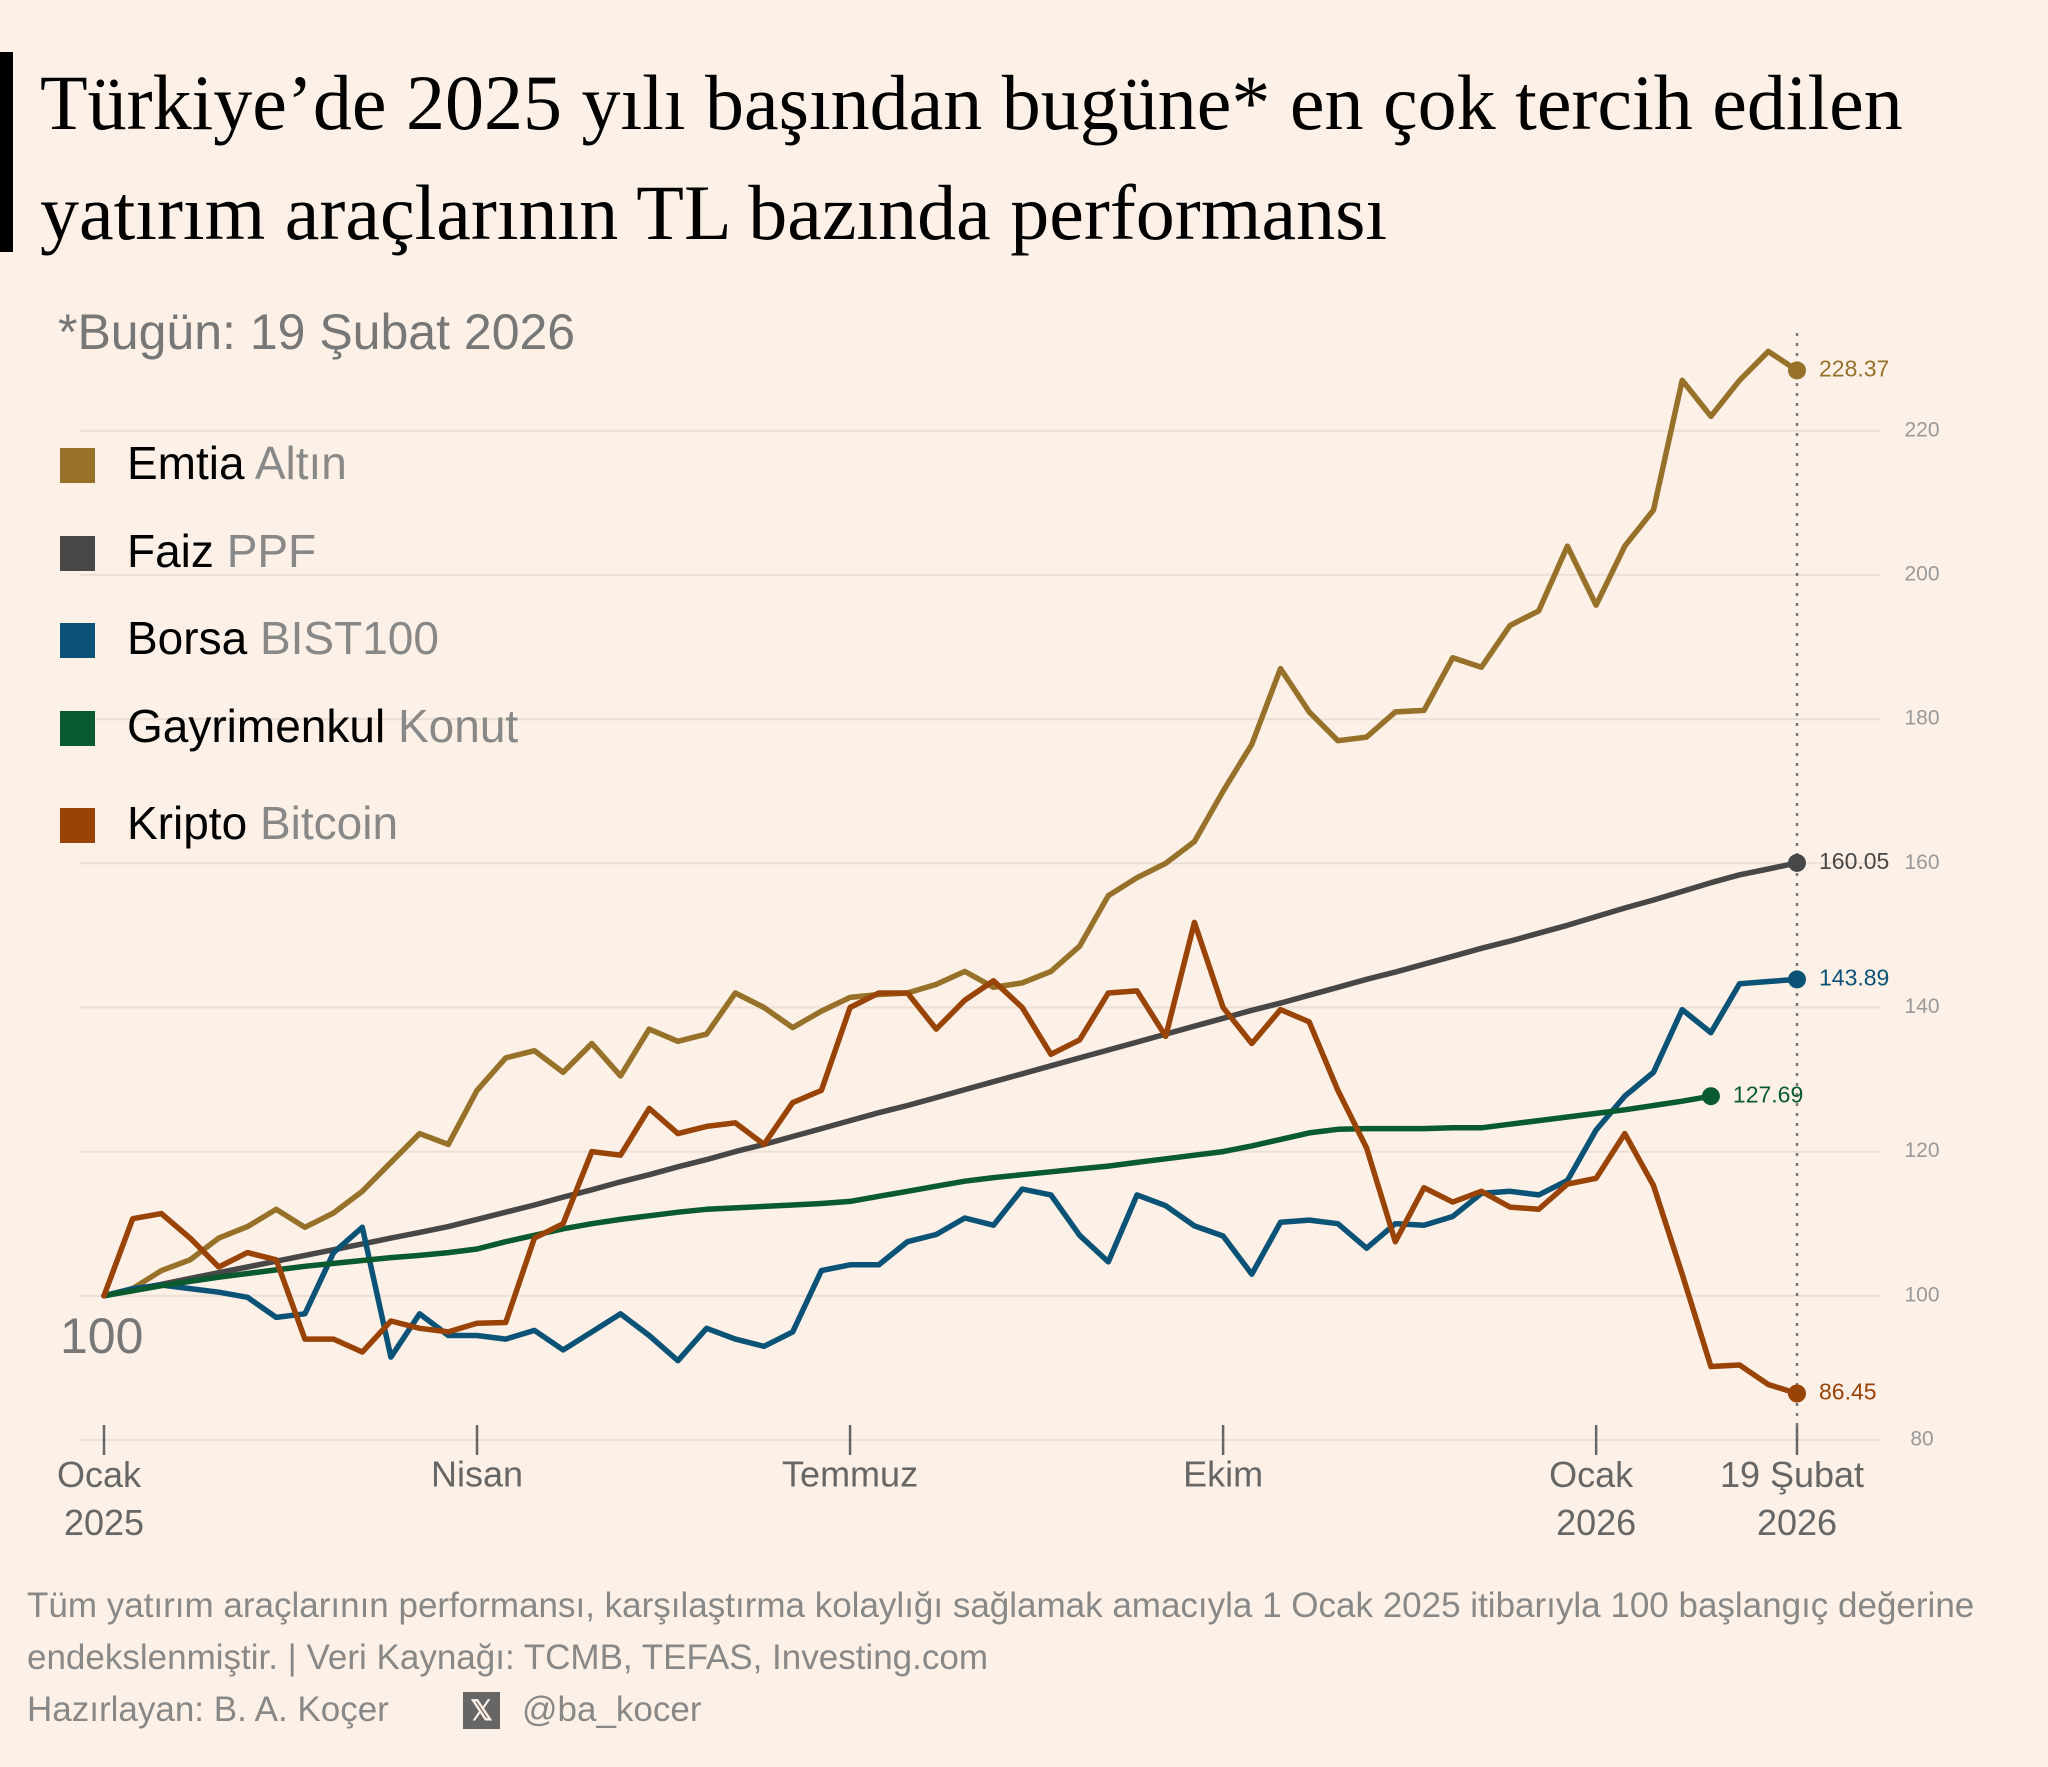 The width and height of the screenshot is (2048, 1767). Describe the element at coordinates (1797, 1498) in the screenshot. I see `x-tick-label: 19 Şubat 2026` at that location.